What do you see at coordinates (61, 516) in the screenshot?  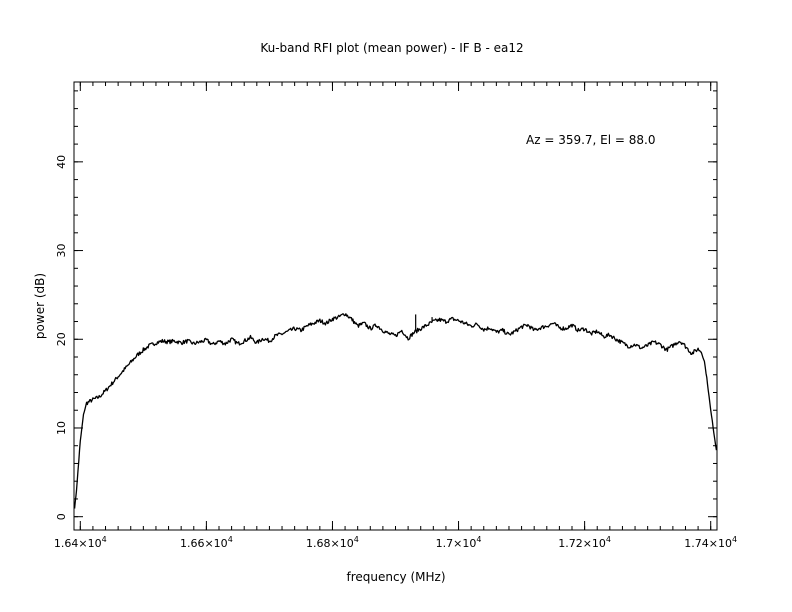 I see `y-tick-label: 0` at bounding box center [61, 516].